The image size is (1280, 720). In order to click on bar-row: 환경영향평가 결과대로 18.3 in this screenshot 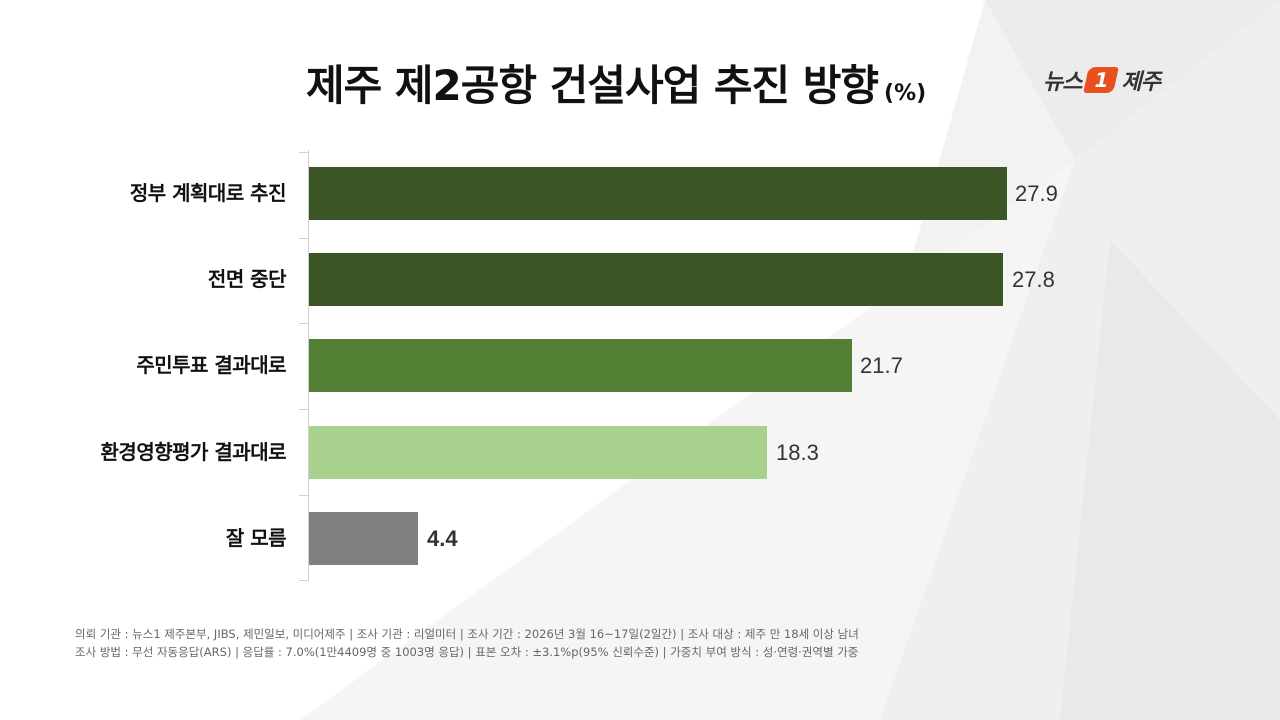, I will do `click(640, 452)`.